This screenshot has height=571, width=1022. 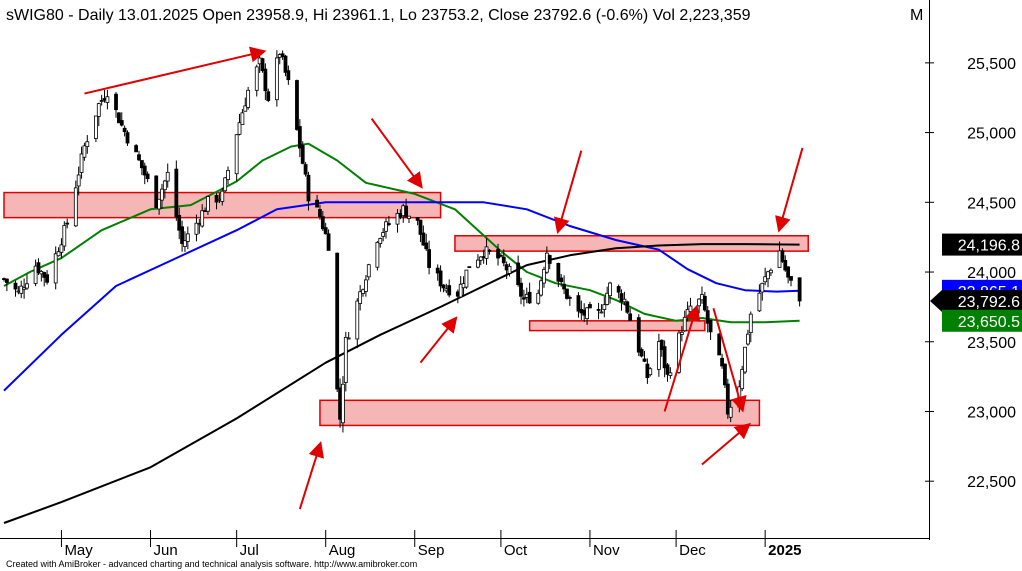 I want to click on month-label: Nov, so click(x=606, y=550).